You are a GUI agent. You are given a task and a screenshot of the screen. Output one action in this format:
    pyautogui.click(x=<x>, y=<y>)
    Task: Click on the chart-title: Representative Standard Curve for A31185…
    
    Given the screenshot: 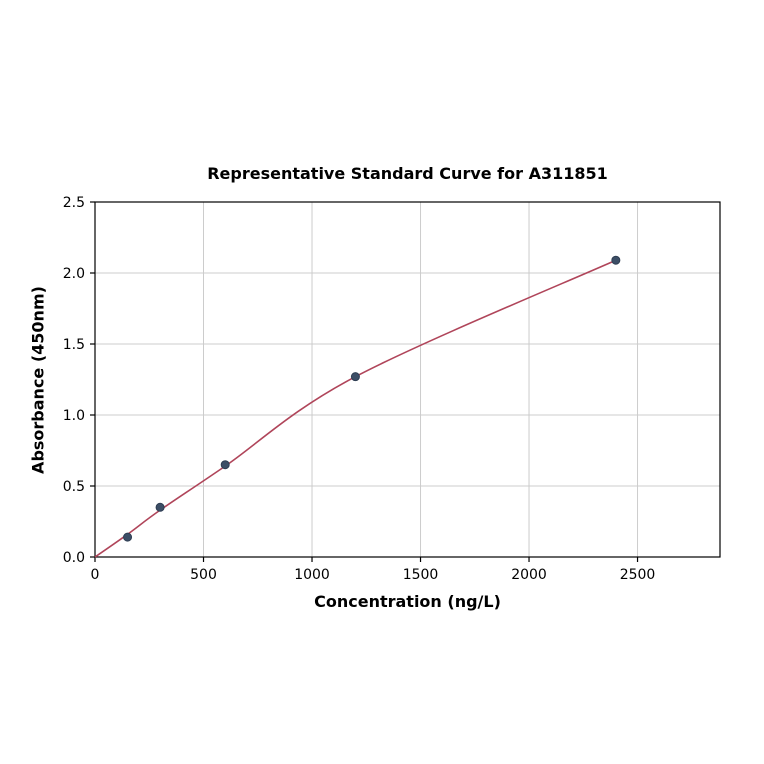 What is the action you would take?
    pyautogui.click(x=407, y=173)
    